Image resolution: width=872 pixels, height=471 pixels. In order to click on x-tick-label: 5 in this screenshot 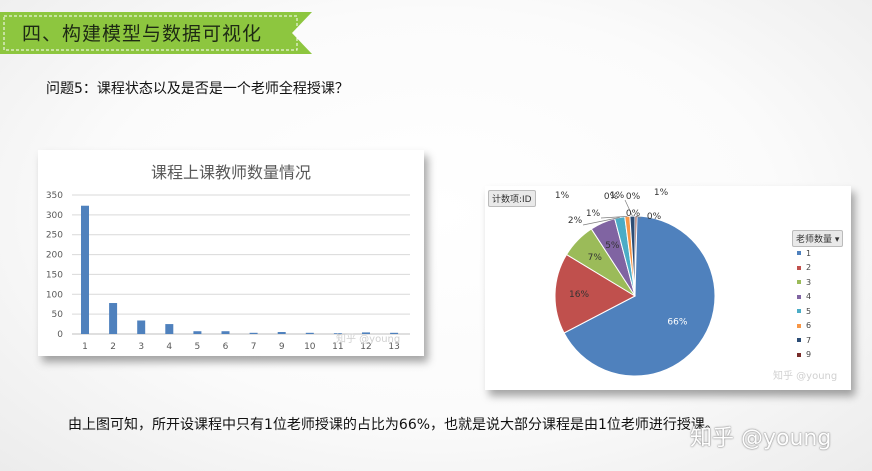, I will do `click(198, 347)`.